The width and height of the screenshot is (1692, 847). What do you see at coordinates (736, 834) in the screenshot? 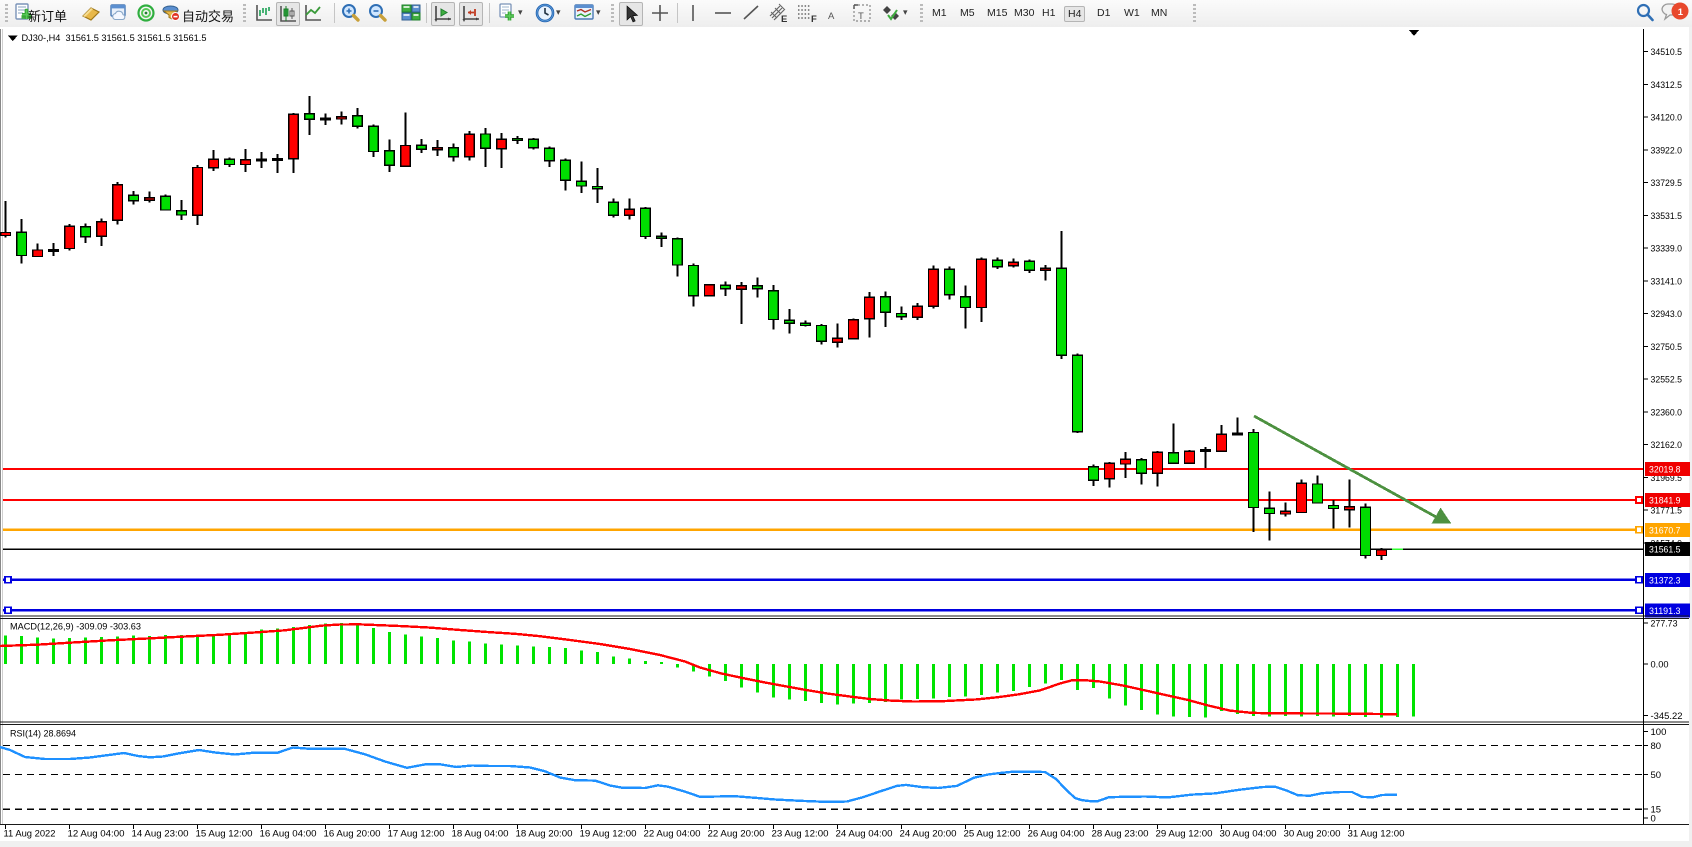
I see `svg-text: 22 Aug 20:00` at bounding box center [736, 834].